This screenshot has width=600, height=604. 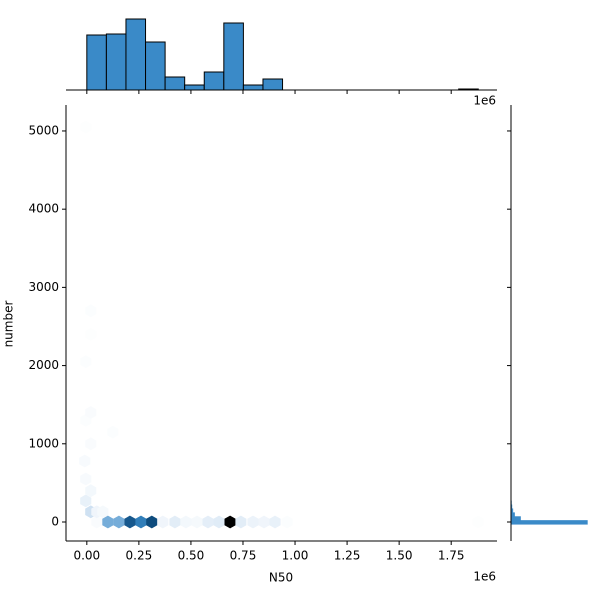 I want to click on y-axis-label: number, so click(x=9, y=324).